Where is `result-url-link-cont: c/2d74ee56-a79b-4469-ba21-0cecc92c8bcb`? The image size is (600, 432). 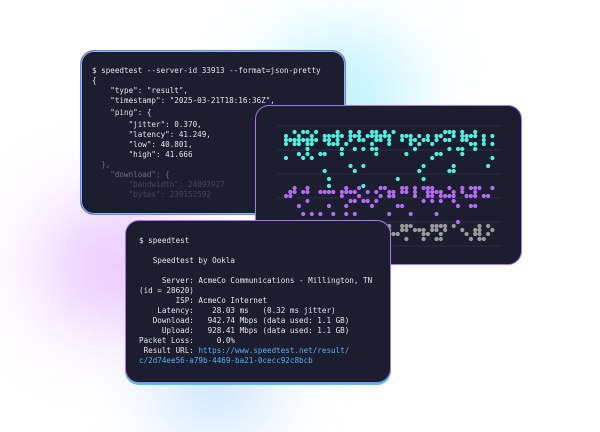 result-url-link-cont: c/2d74ee56-a79b-4469-ba21-0cecc92c8bcb is located at coordinates (226, 360).